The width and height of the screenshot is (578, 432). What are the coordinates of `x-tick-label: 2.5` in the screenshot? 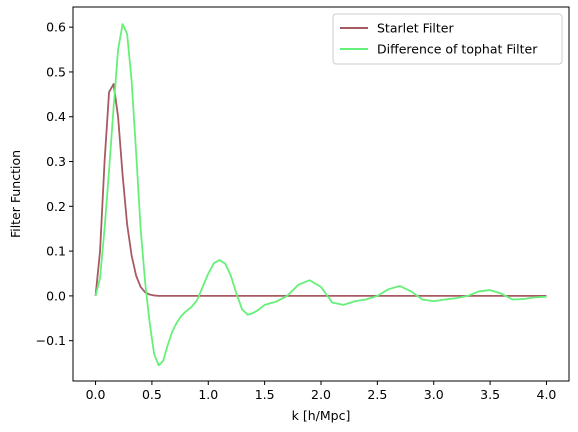 It's located at (377, 394).